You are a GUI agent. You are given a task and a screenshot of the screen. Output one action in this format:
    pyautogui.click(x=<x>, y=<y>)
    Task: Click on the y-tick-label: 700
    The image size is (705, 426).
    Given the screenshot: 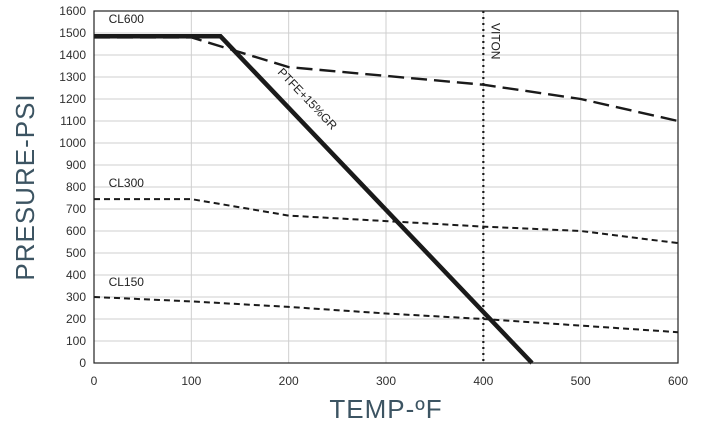 What is the action you would take?
    pyautogui.click(x=76, y=209)
    